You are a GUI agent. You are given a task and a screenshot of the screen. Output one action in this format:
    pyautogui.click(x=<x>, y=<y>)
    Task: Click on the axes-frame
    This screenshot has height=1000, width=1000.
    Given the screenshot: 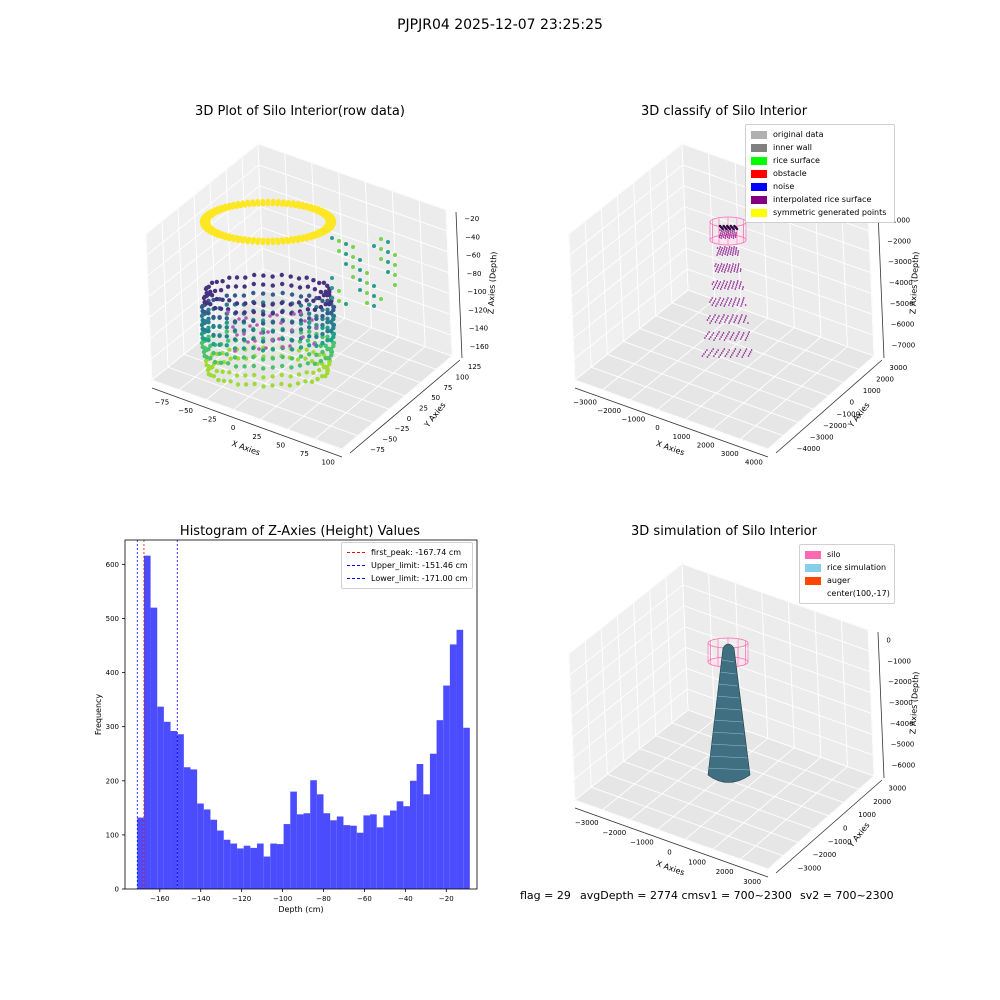 What is the action you would take?
    pyautogui.click(x=301, y=714)
    